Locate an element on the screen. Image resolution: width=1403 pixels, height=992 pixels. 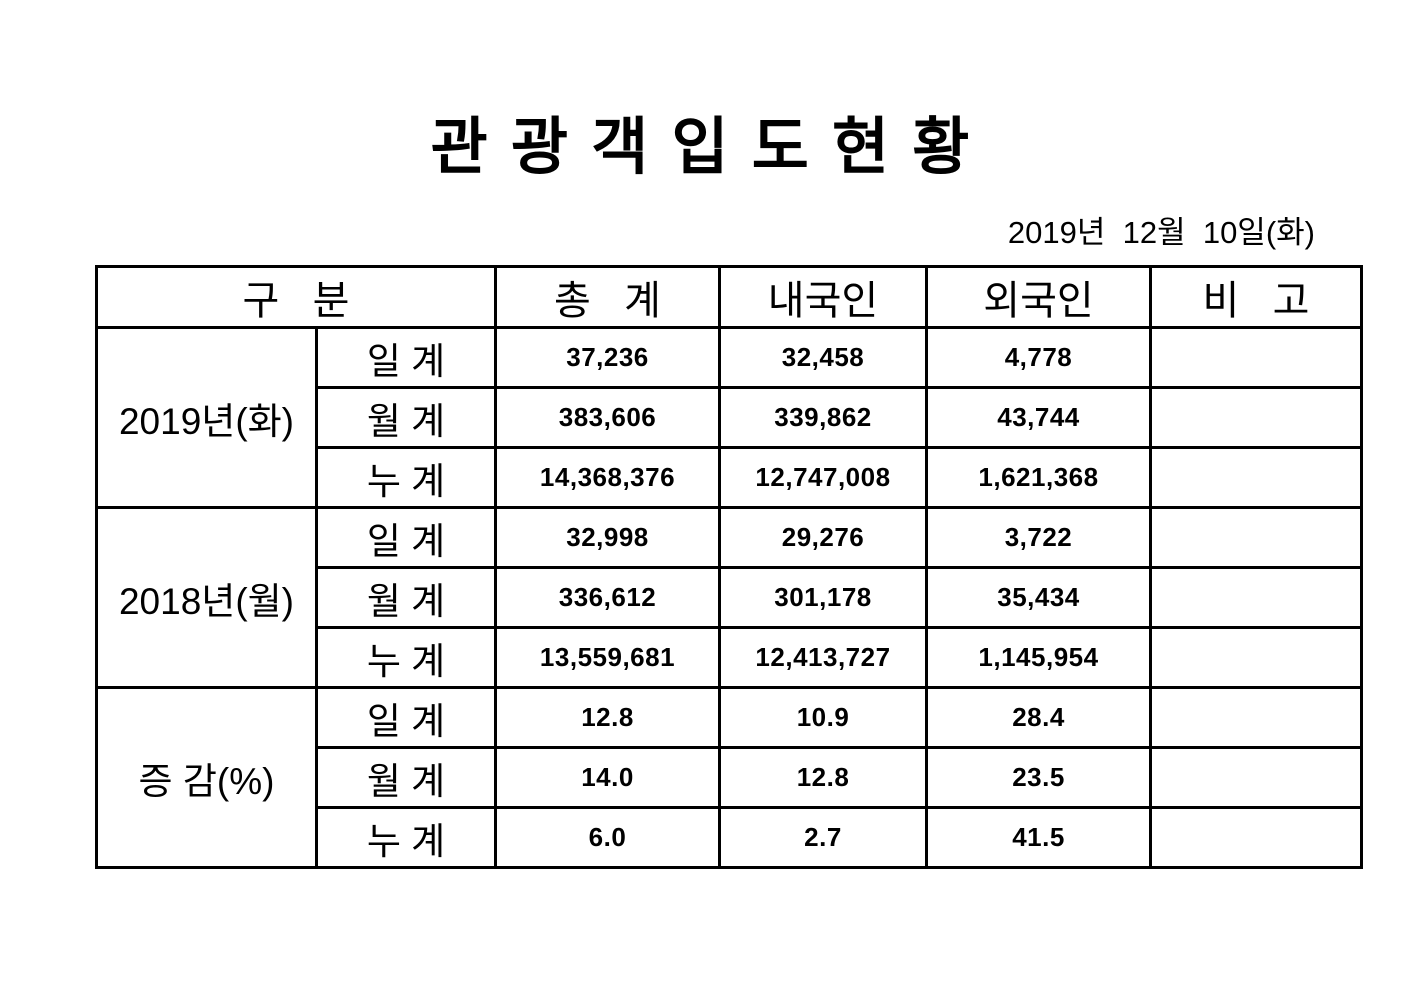
group-label-2018: 2018년(월) is located at coordinates (206, 597).